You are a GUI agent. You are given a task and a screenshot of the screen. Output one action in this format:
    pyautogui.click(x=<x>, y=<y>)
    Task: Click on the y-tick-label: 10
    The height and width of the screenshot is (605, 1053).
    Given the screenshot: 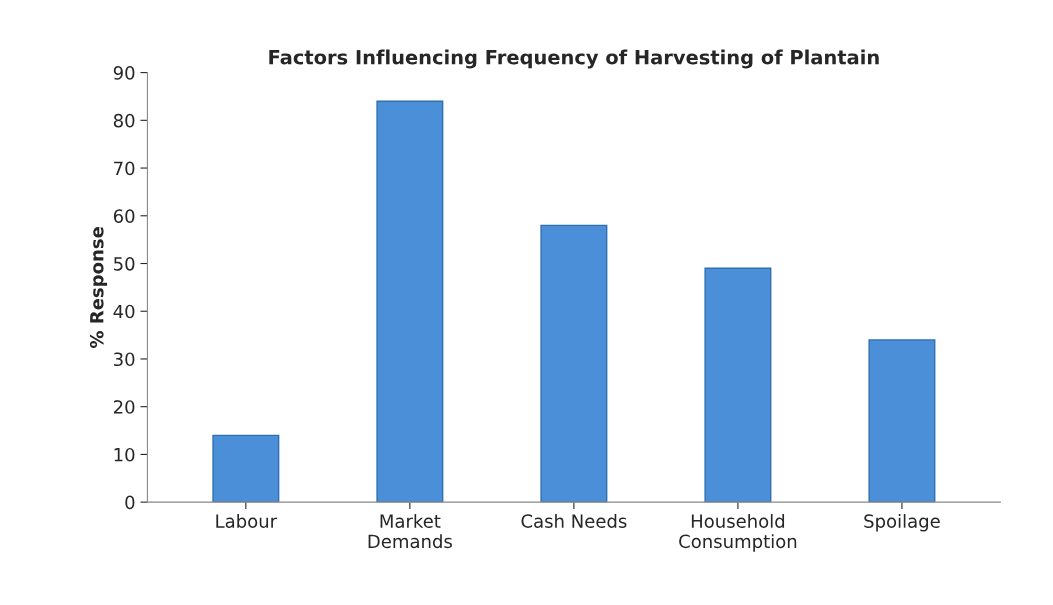 What is the action you would take?
    pyautogui.click(x=124, y=454)
    